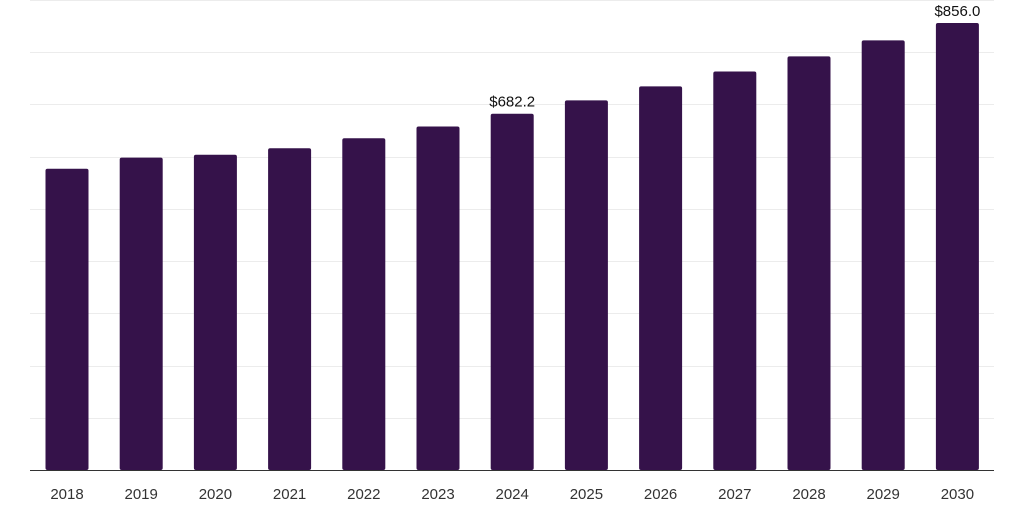 The height and width of the screenshot is (517, 1024). I want to click on bar-2028, so click(809, 263).